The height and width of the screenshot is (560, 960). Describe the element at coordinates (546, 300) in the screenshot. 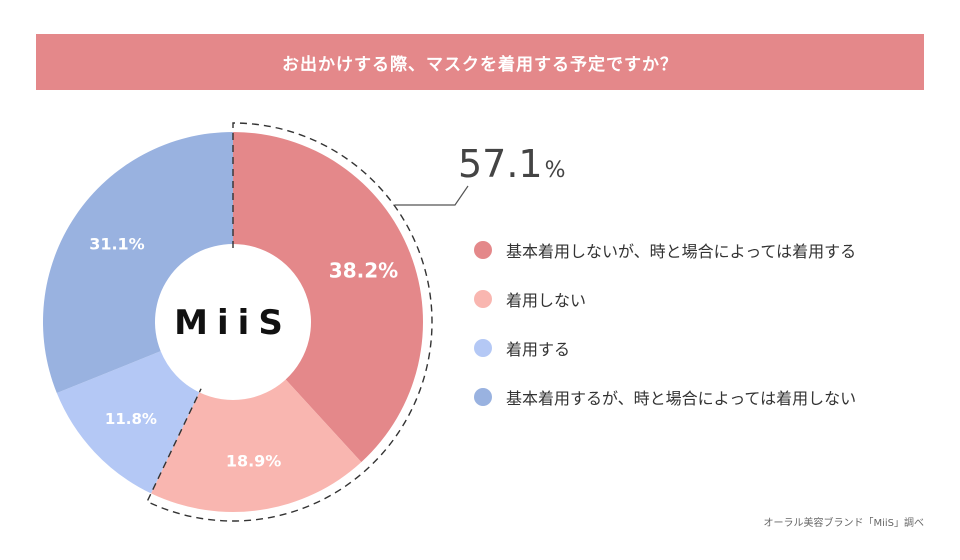

I see `legend-label: 着用しない` at that location.